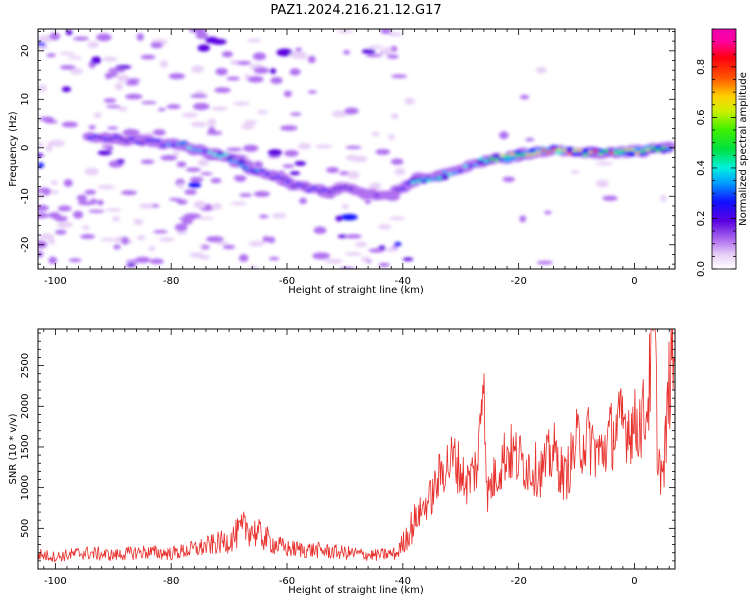 The height and width of the screenshot is (600, 750). Describe the element at coordinates (287, 581) in the screenshot. I see `snr-x-tick-label: -60` at that location.